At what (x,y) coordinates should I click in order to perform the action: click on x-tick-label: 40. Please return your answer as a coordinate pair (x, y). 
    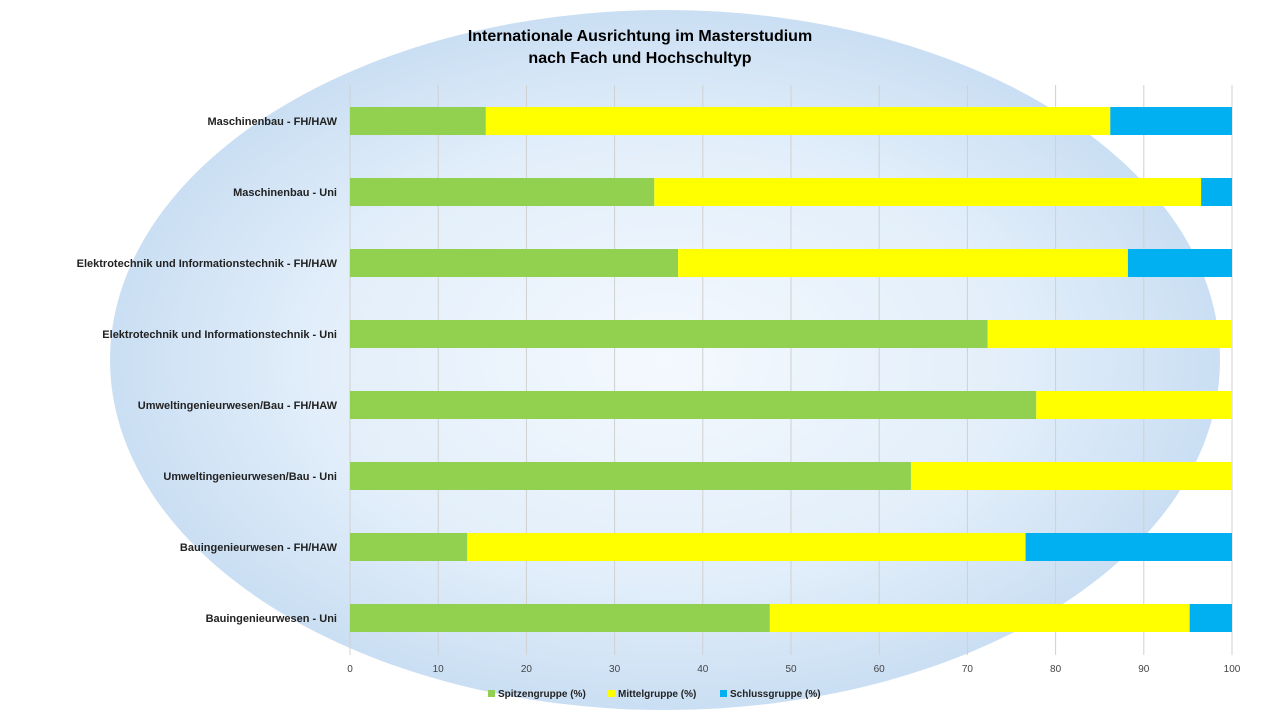
    Looking at the image, I should click on (703, 669).